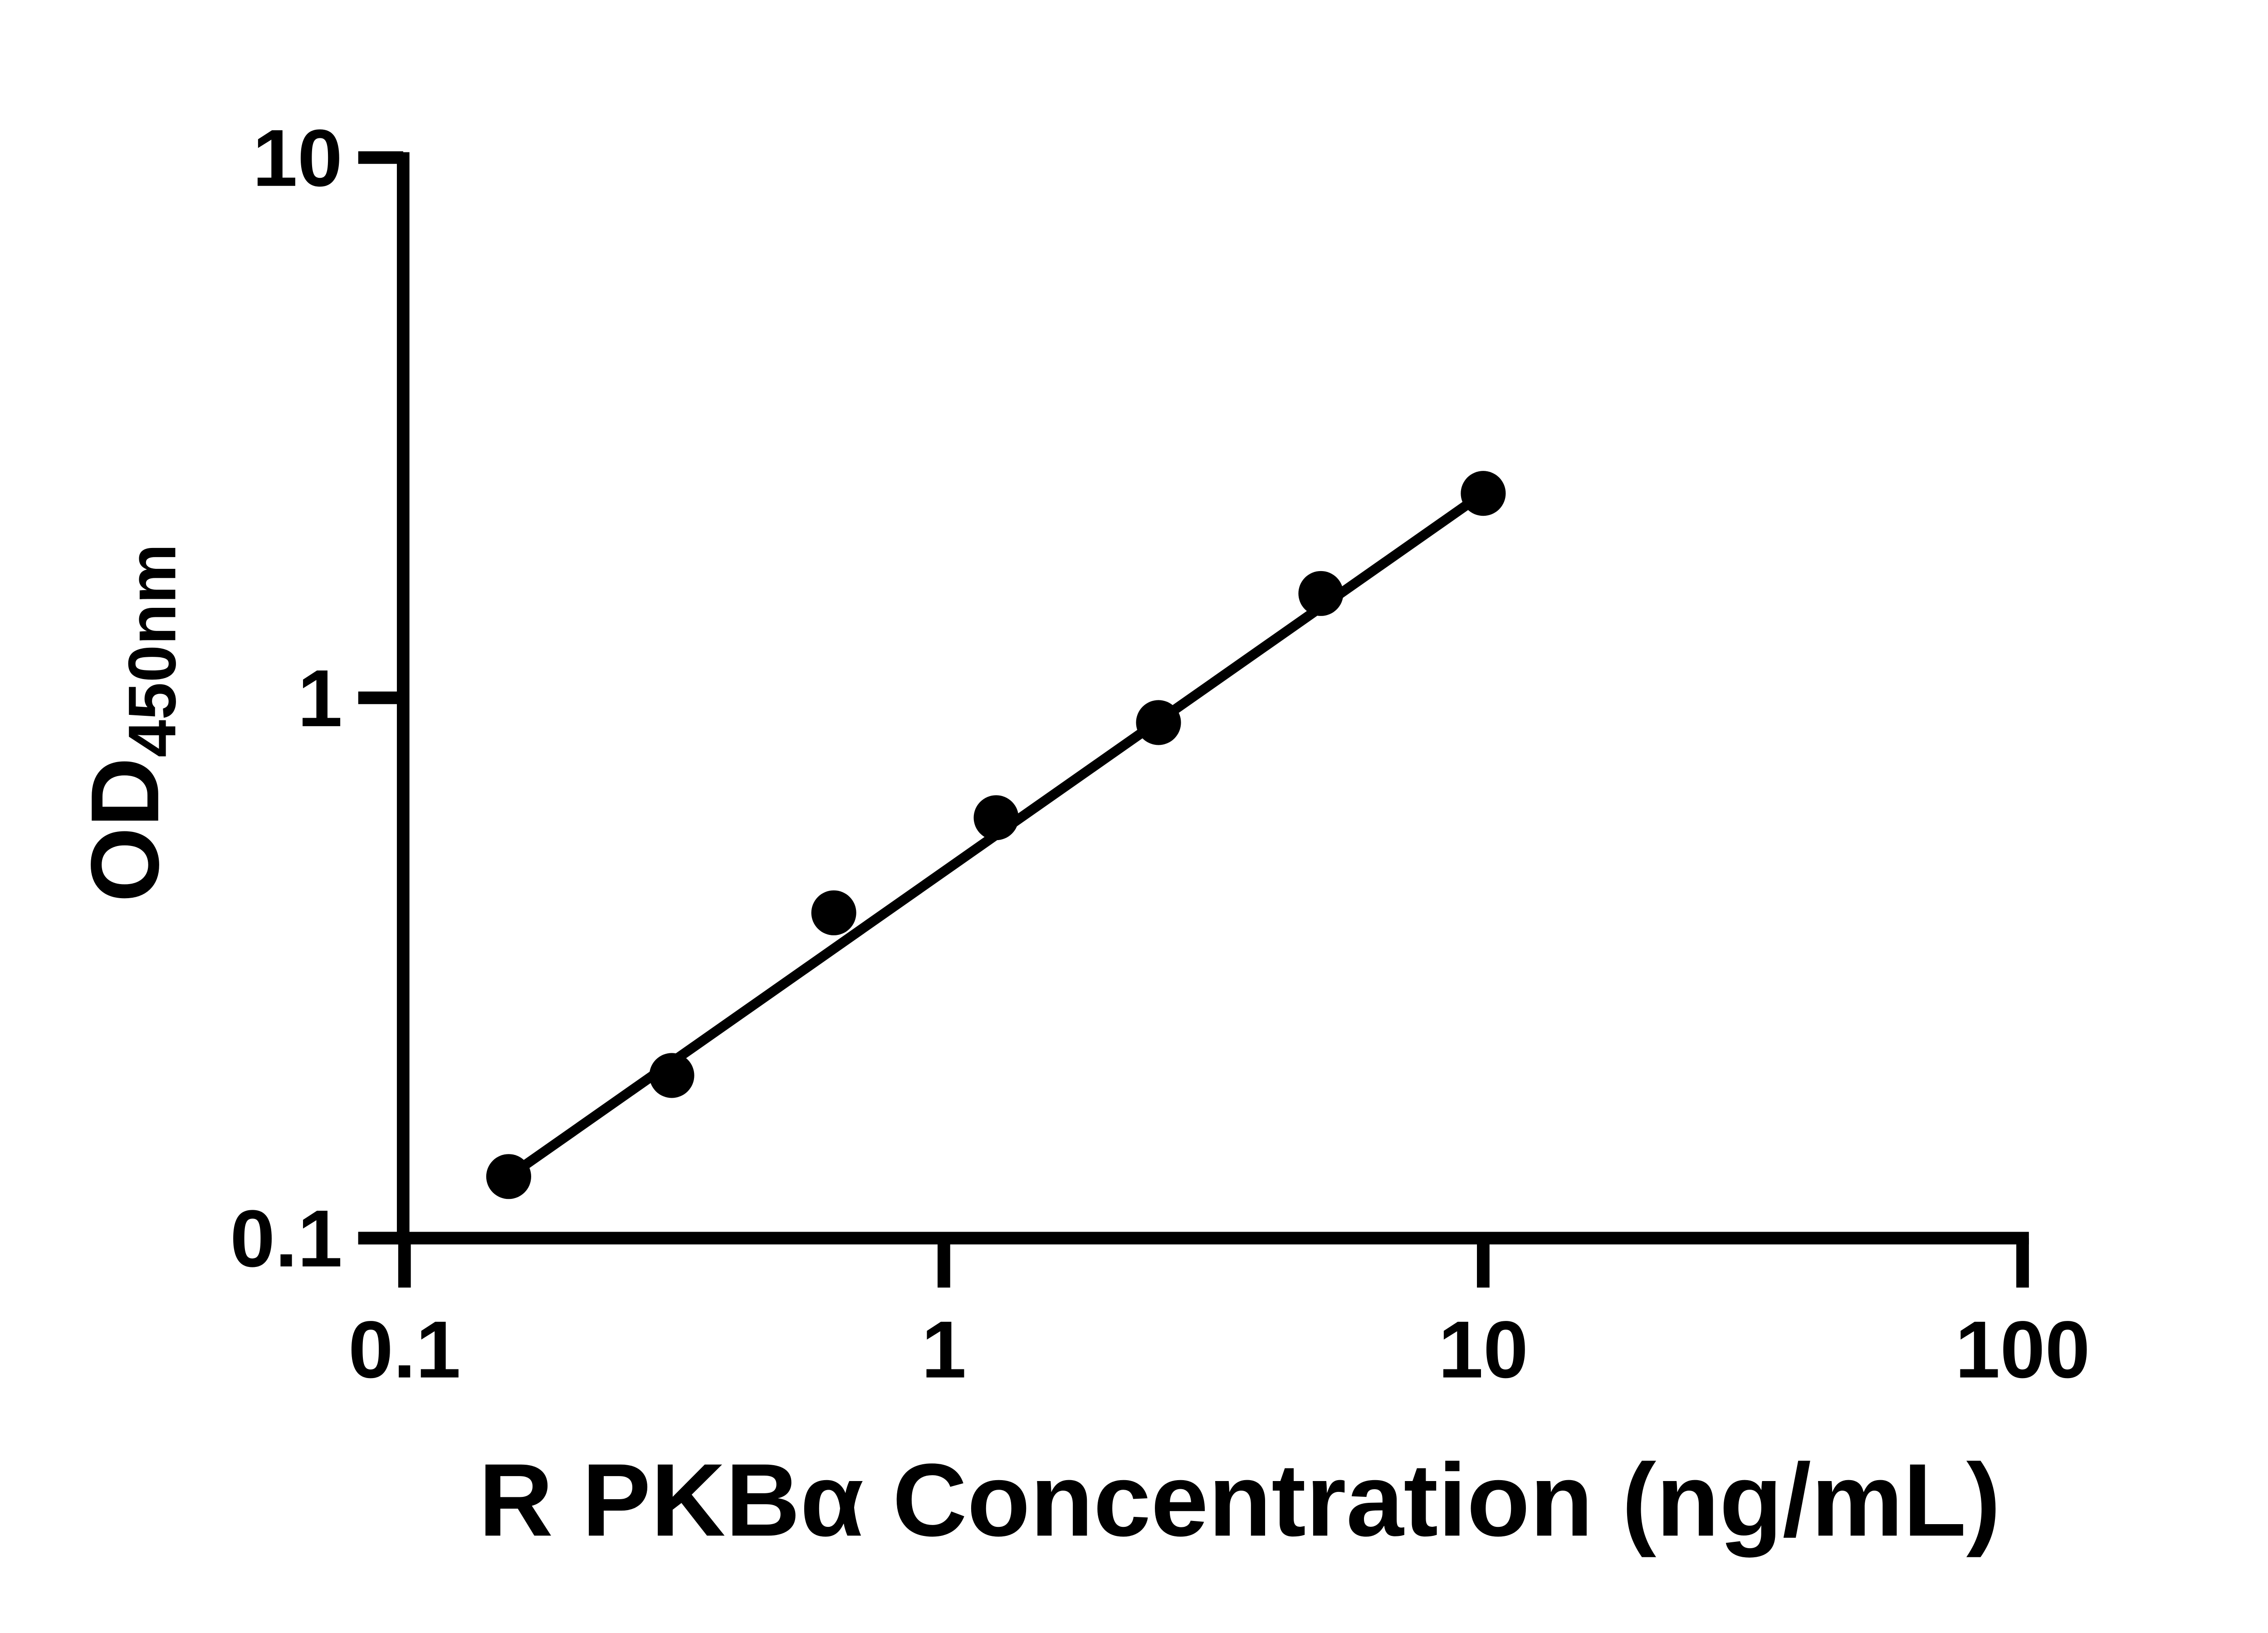 The width and height of the screenshot is (2268, 1633). Describe the element at coordinates (405, 1350) in the screenshot. I see `x-tick-label: 0.1` at that location.